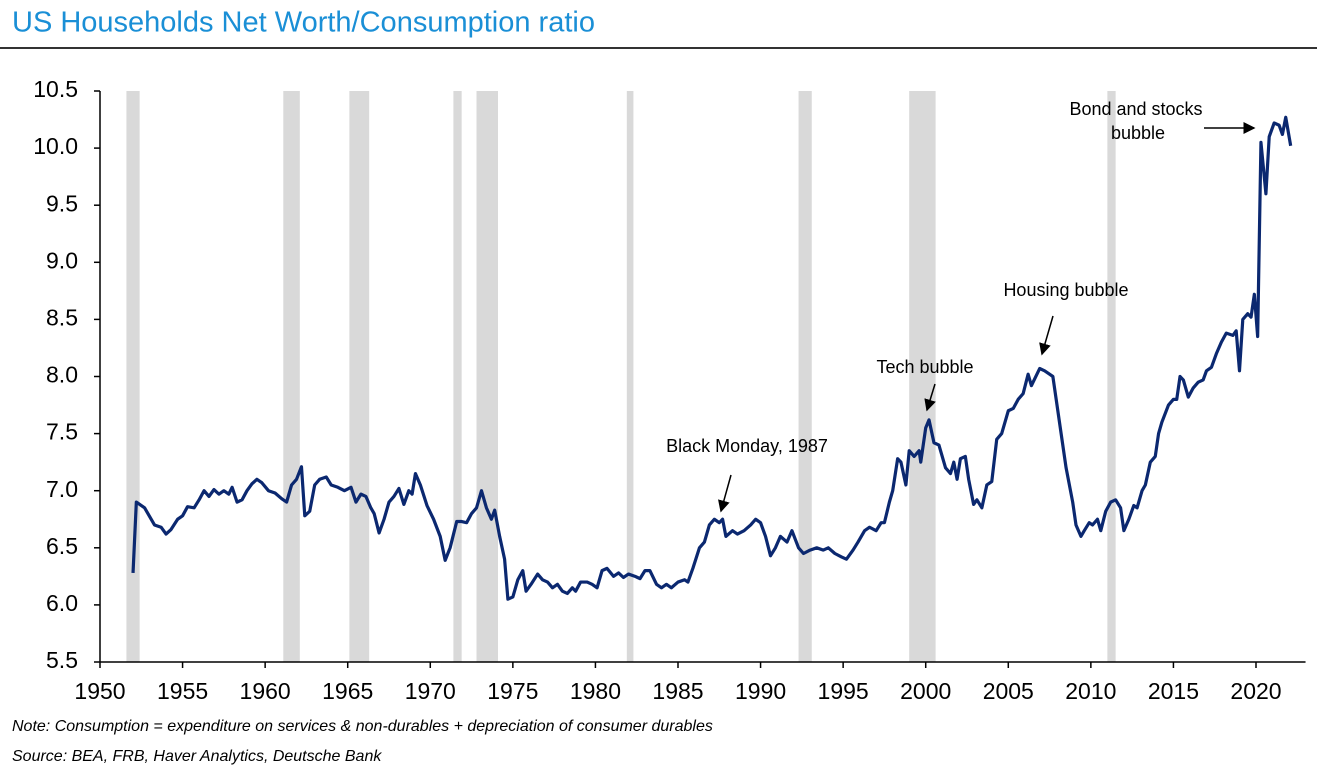 The width and height of the screenshot is (1317, 774). I want to click on y-tick-label: 9.5, so click(62, 203).